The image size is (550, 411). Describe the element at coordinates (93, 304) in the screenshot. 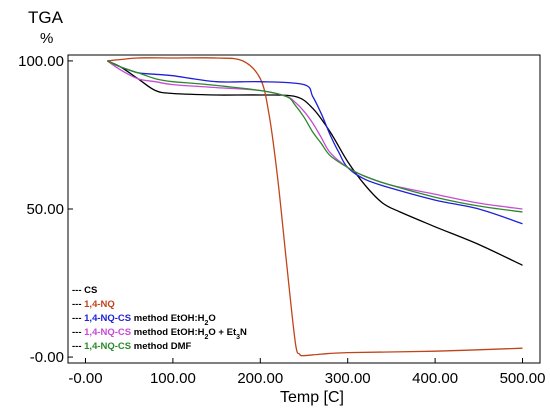

I see `legend-entry-2: --- 1,4-NQ` at that location.